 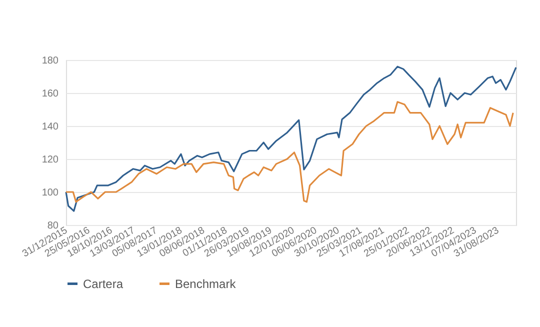 What do you see at coordinates (206, 283) in the screenshot?
I see `legend-label: Benchmark` at bounding box center [206, 283].